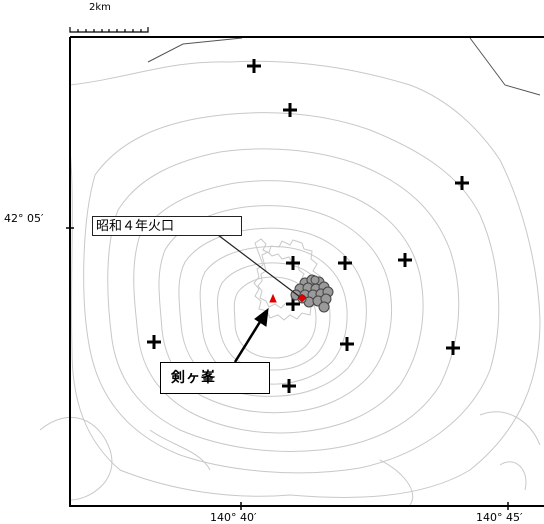  What do you see at coordinates (24, 218) in the screenshot?
I see `latitude-label: 42° 05′` at bounding box center [24, 218].